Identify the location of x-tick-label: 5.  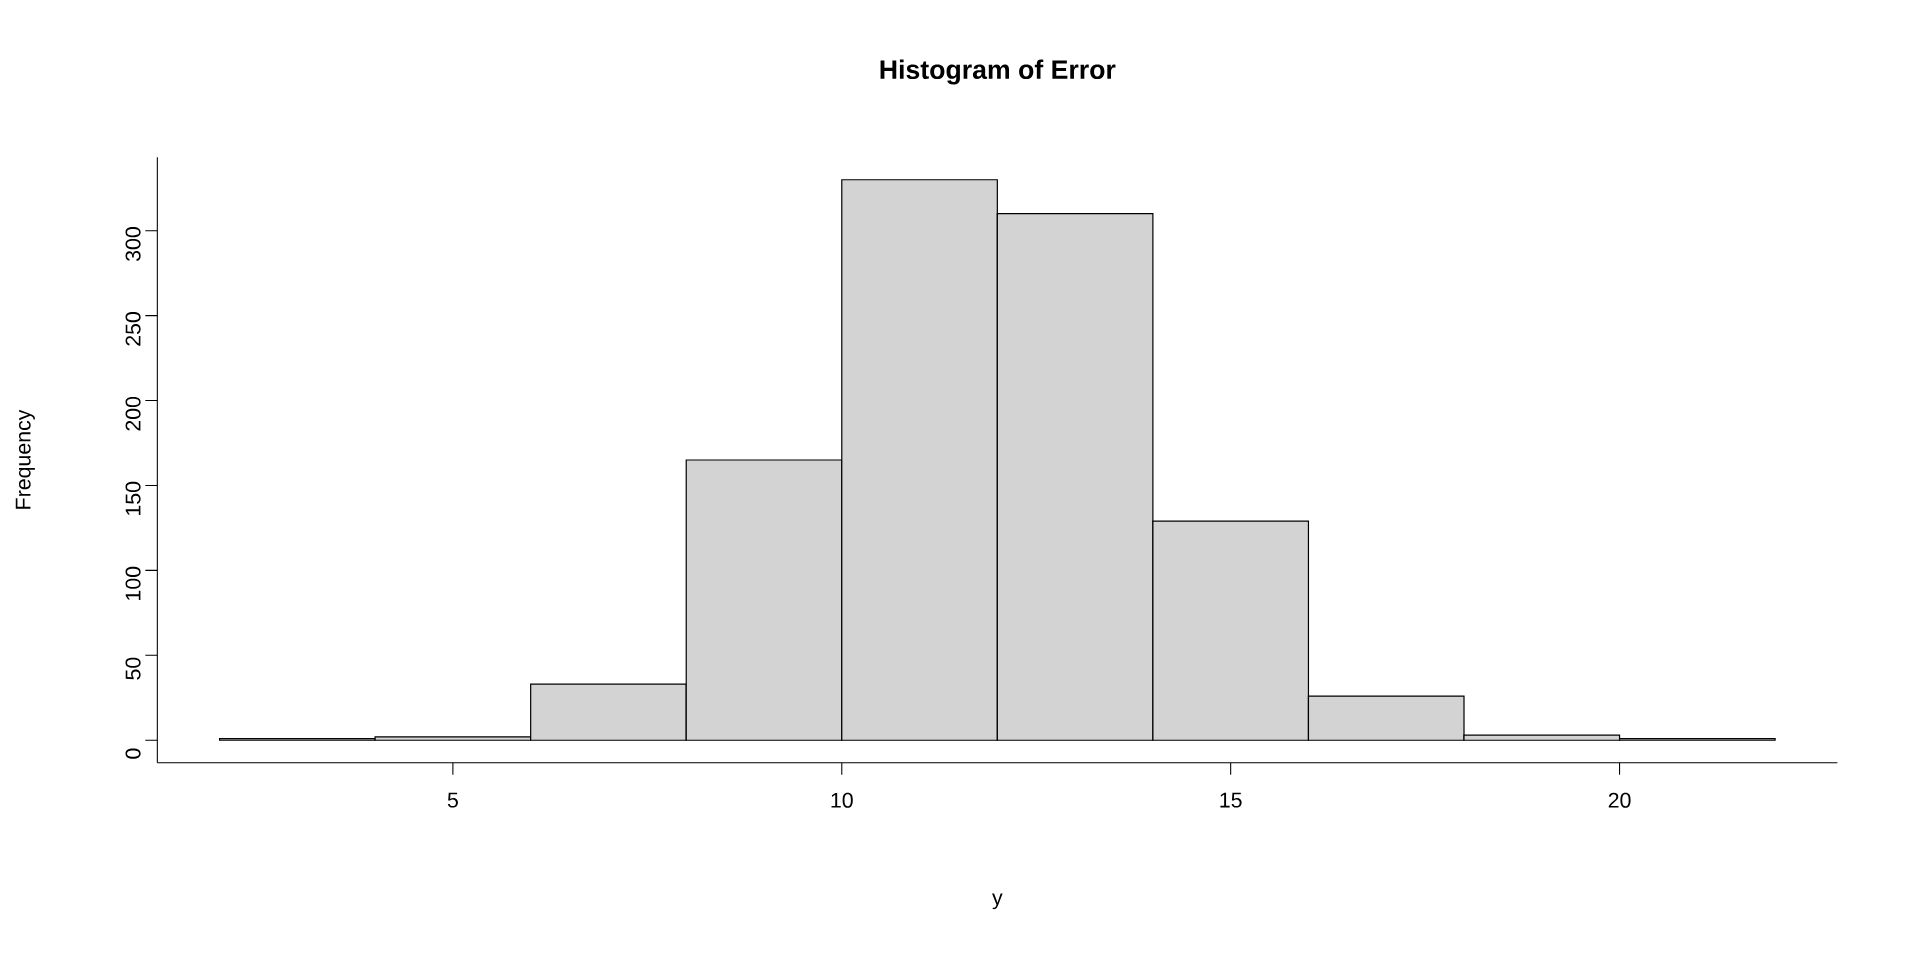
(452, 800).